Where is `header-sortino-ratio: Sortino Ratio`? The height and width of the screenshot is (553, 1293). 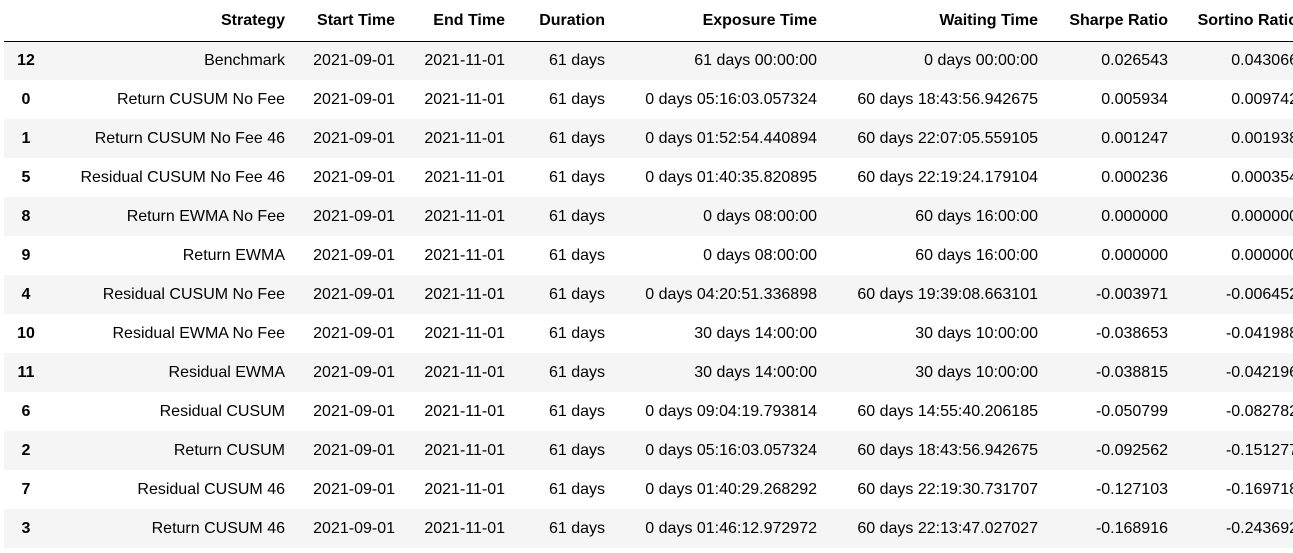
header-sortino-ratio: Sortino Ratio is located at coordinates (1234, 22).